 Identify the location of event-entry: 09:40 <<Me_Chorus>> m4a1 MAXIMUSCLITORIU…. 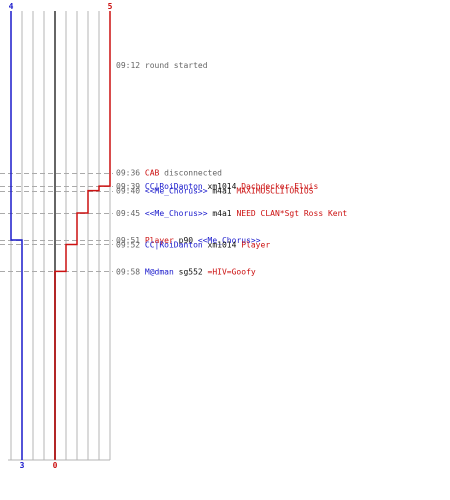
(215, 191).